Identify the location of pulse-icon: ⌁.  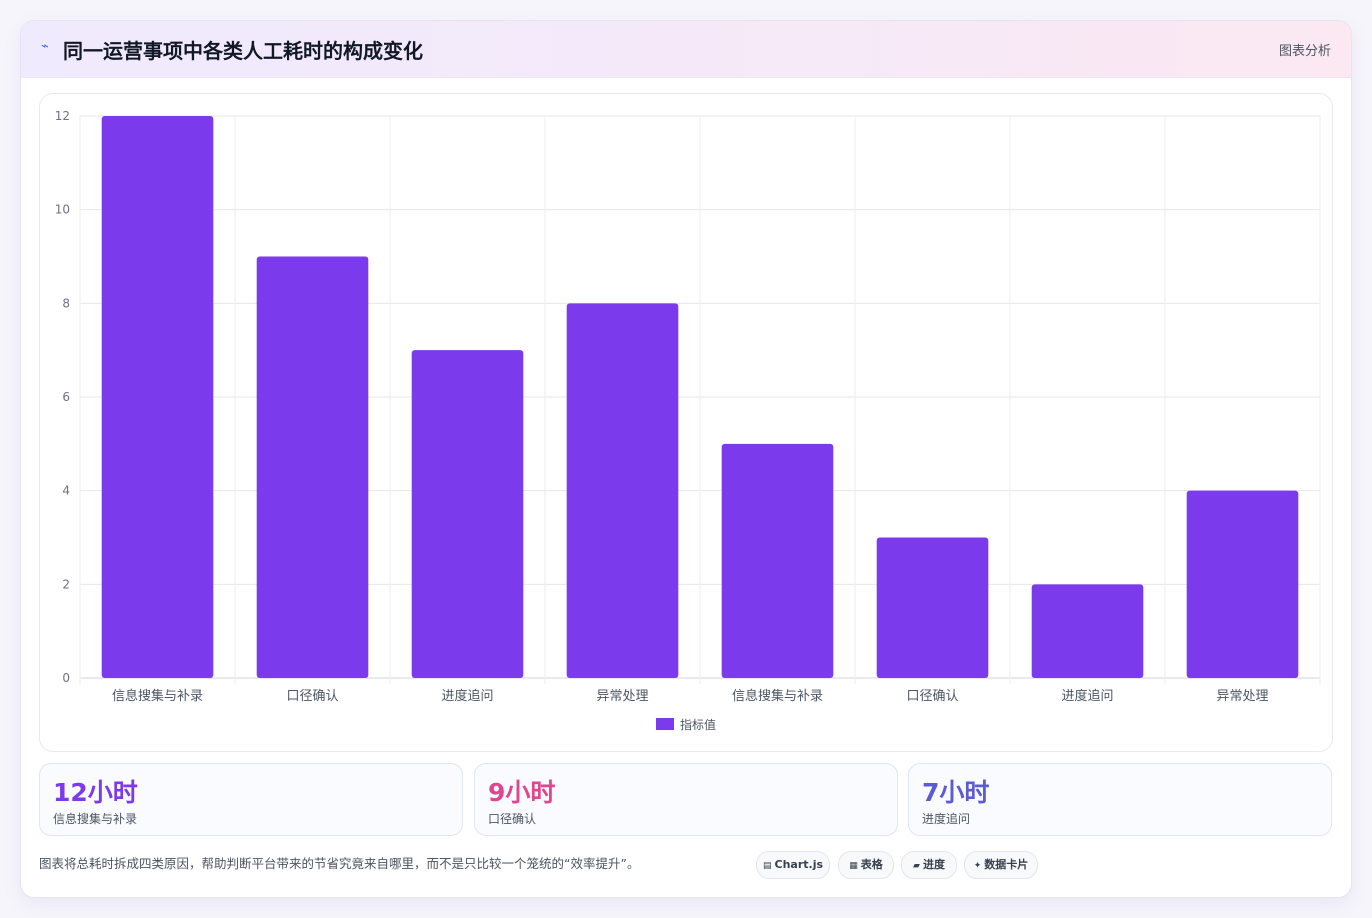
(45, 46).